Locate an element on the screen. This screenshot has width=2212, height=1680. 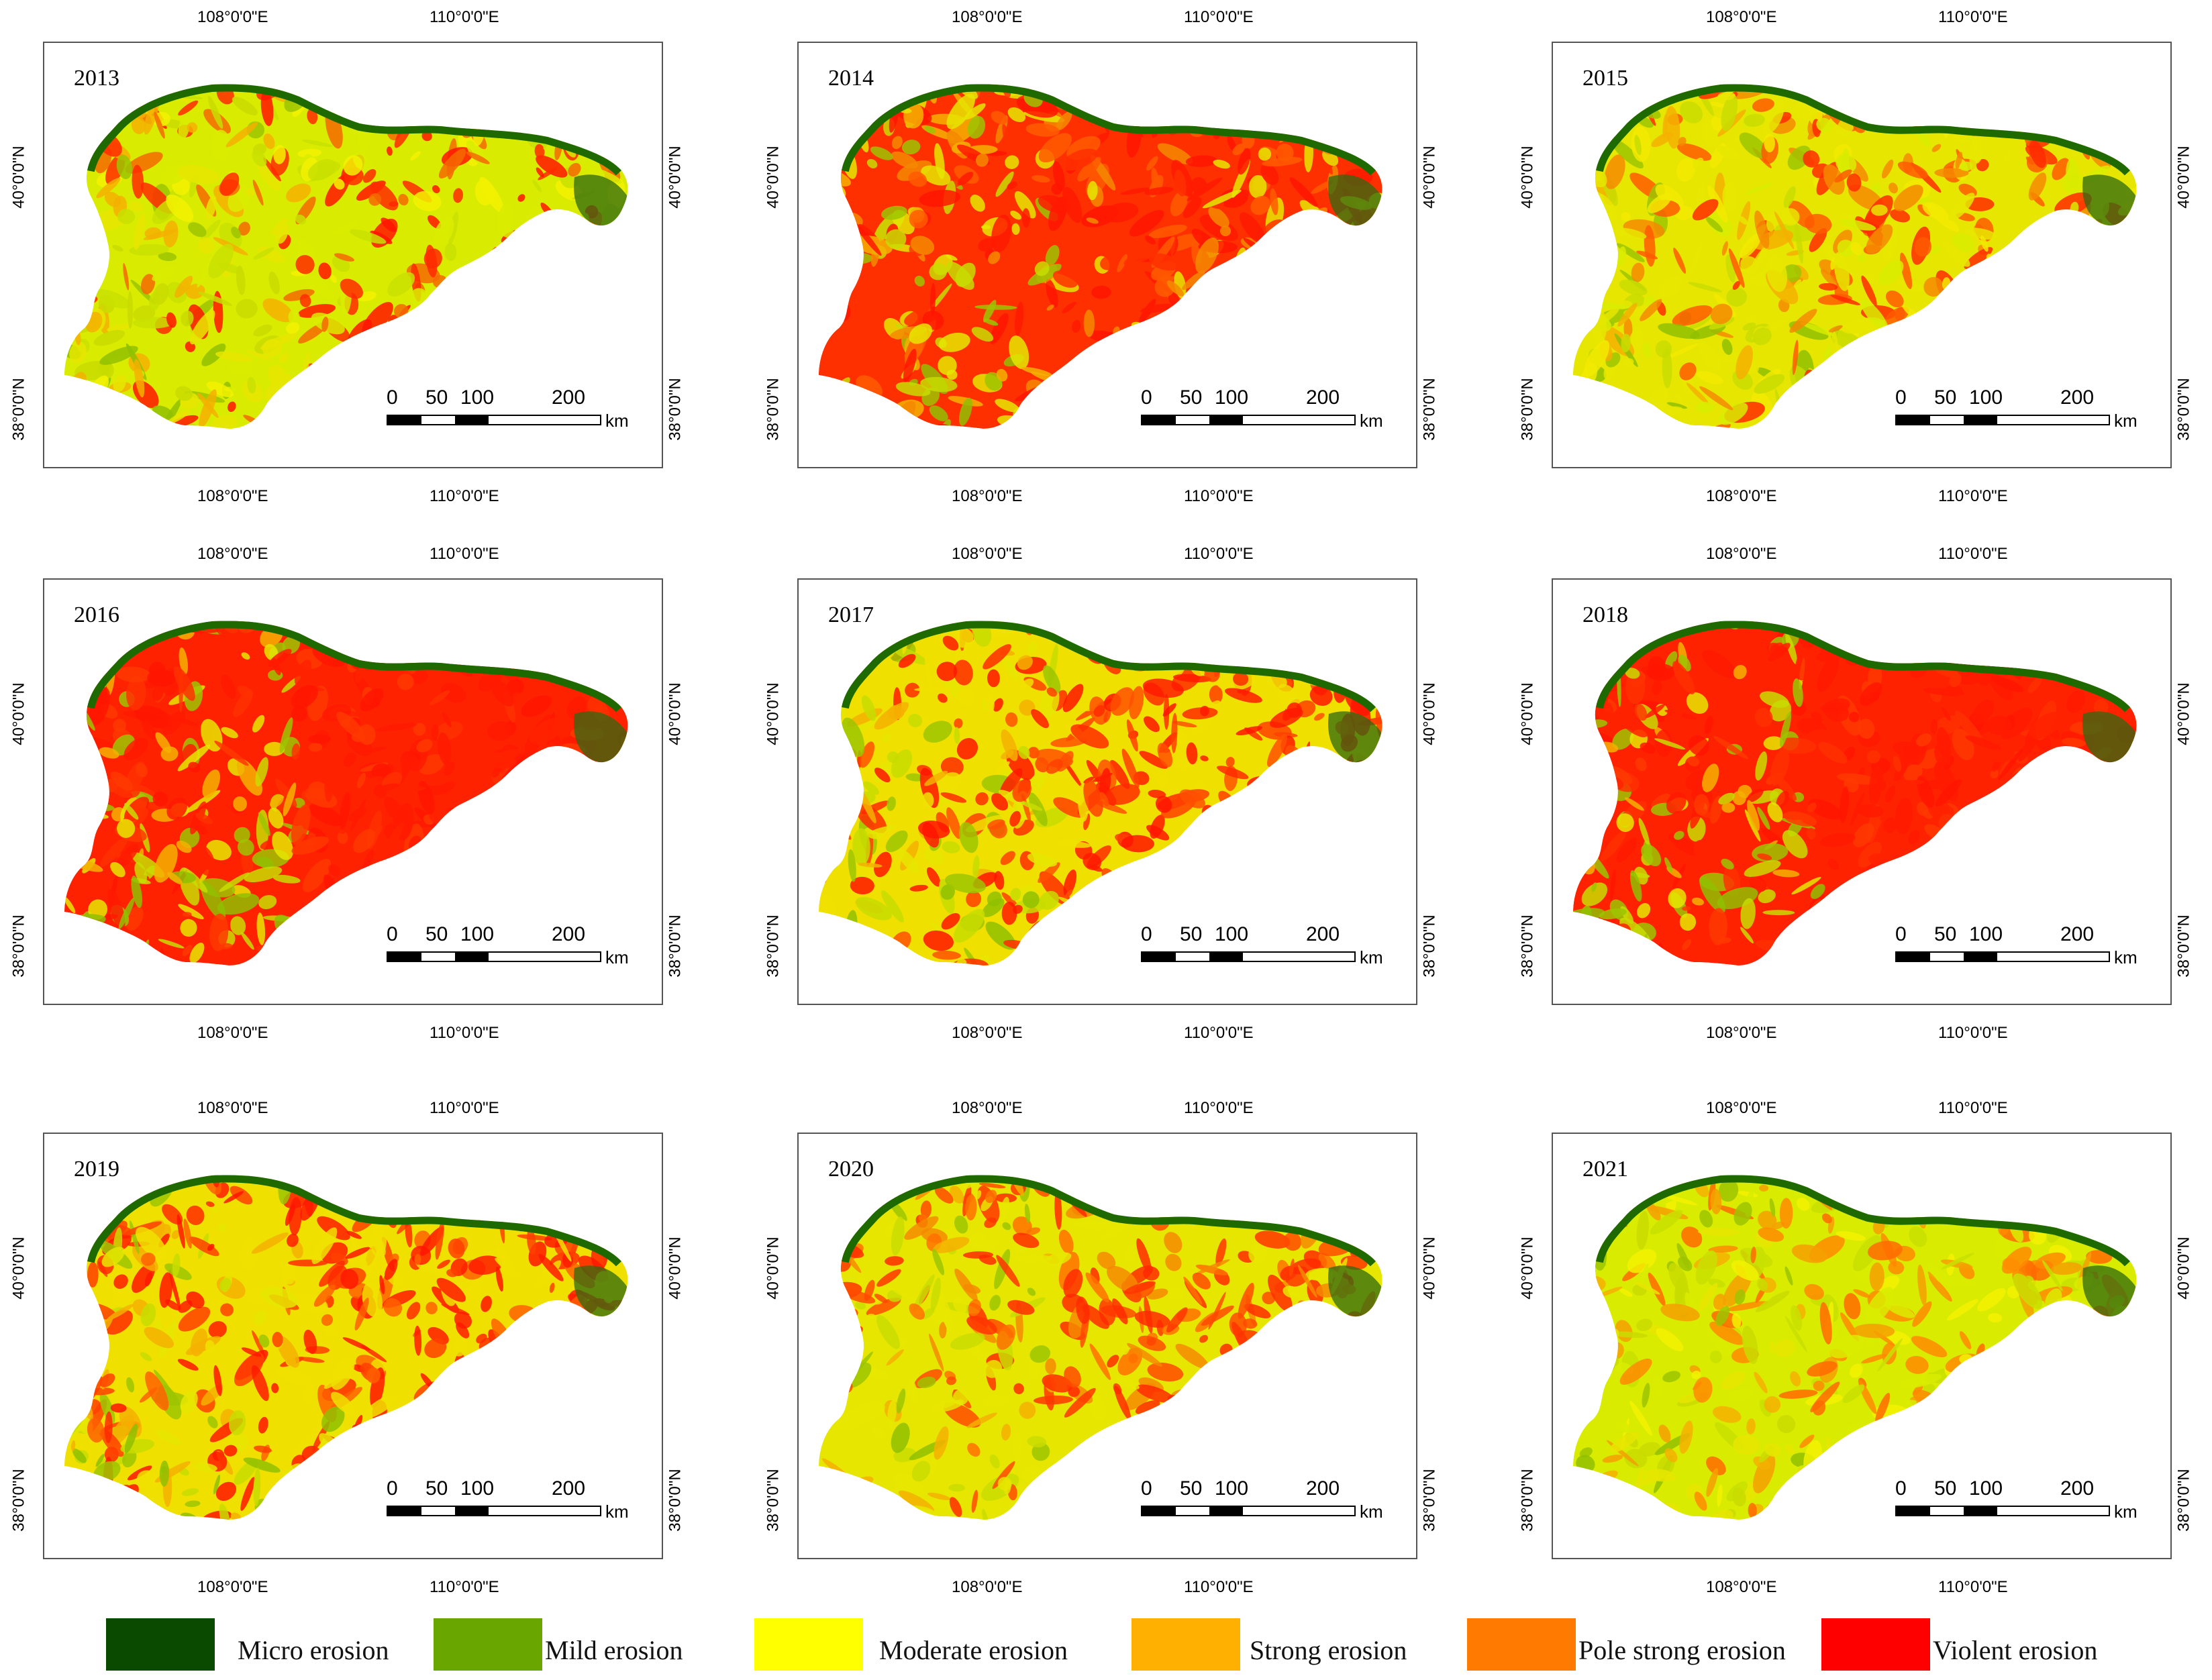
year-label: 2014 is located at coordinates (851, 79).